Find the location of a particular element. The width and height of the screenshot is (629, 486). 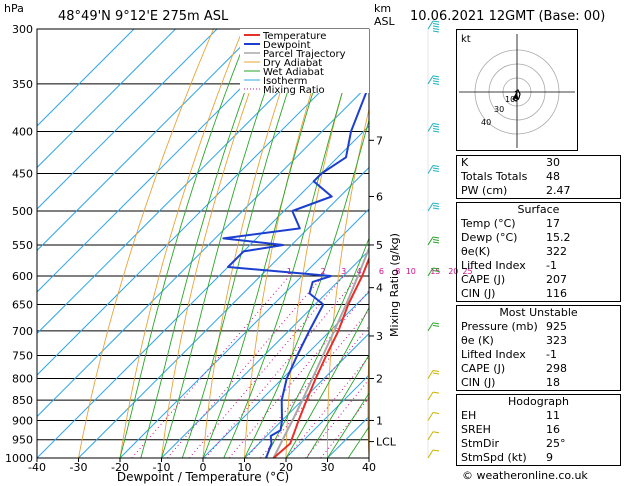

eh-label: EH is located at coordinates (469, 415).